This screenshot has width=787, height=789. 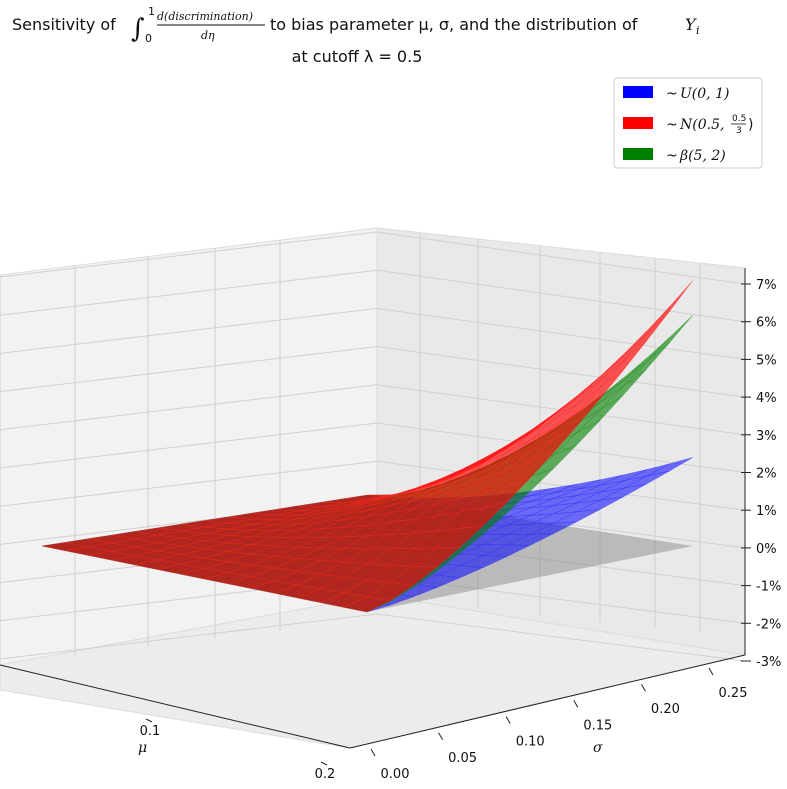 I want to click on x-tick-label: 0.2, so click(x=325, y=774).